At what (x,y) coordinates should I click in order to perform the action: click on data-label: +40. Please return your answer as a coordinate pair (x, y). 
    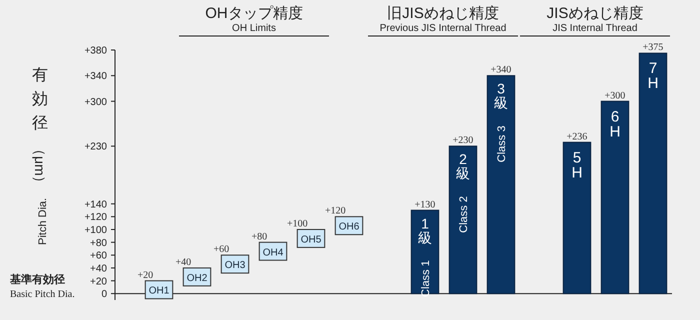
    Looking at the image, I should click on (184, 262).